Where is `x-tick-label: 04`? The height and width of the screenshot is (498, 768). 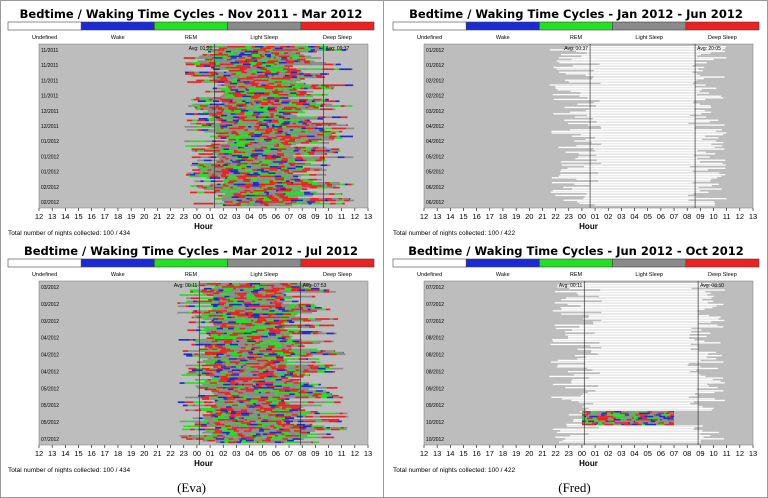
x-tick-label: 04 is located at coordinates (249, 216).